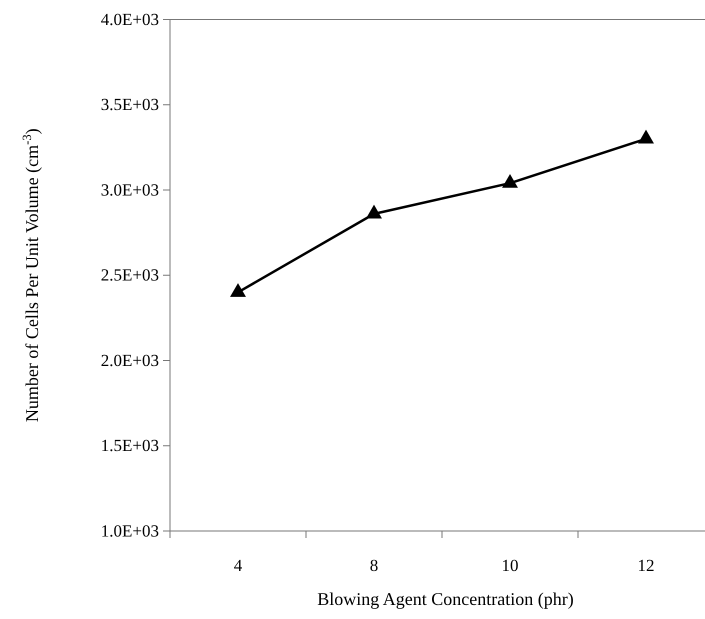 This screenshot has height=619, width=705. What do you see at coordinates (238, 566) in the screenshot?
I see `x-tick-label: 4` at bounding box center [238, 566].